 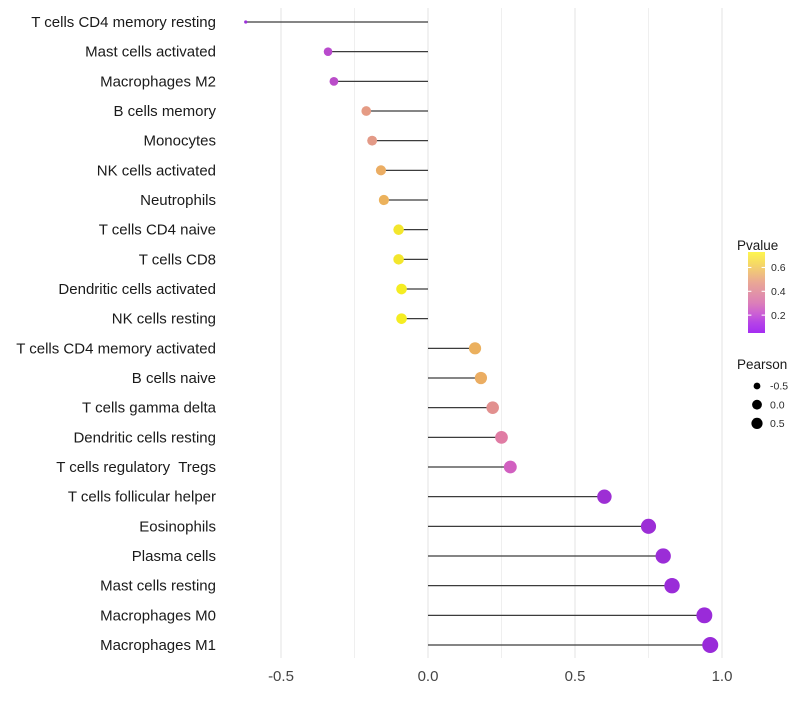 I want to click on x-axis-tick-label: 1.0, so click(x=722, y=676).